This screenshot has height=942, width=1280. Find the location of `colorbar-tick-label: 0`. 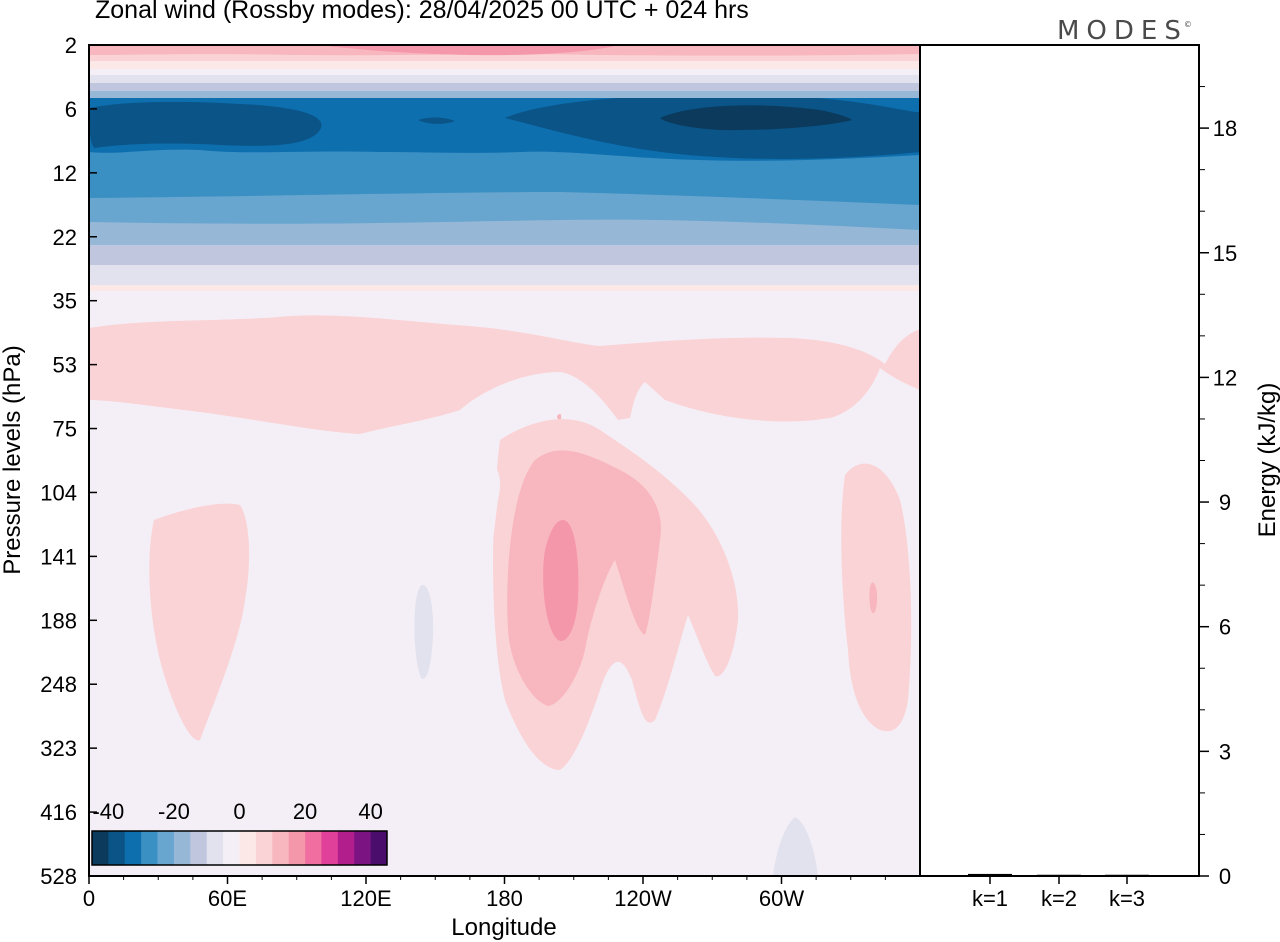

colorbar-tick-label: 0 is located at coordinates (239, 811).